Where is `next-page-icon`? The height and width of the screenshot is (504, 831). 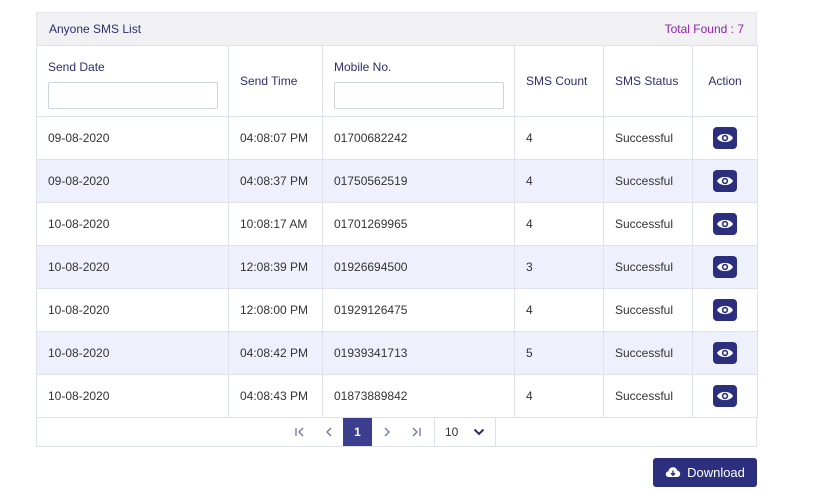
next-page-icon is located at coordinates (387, 432).